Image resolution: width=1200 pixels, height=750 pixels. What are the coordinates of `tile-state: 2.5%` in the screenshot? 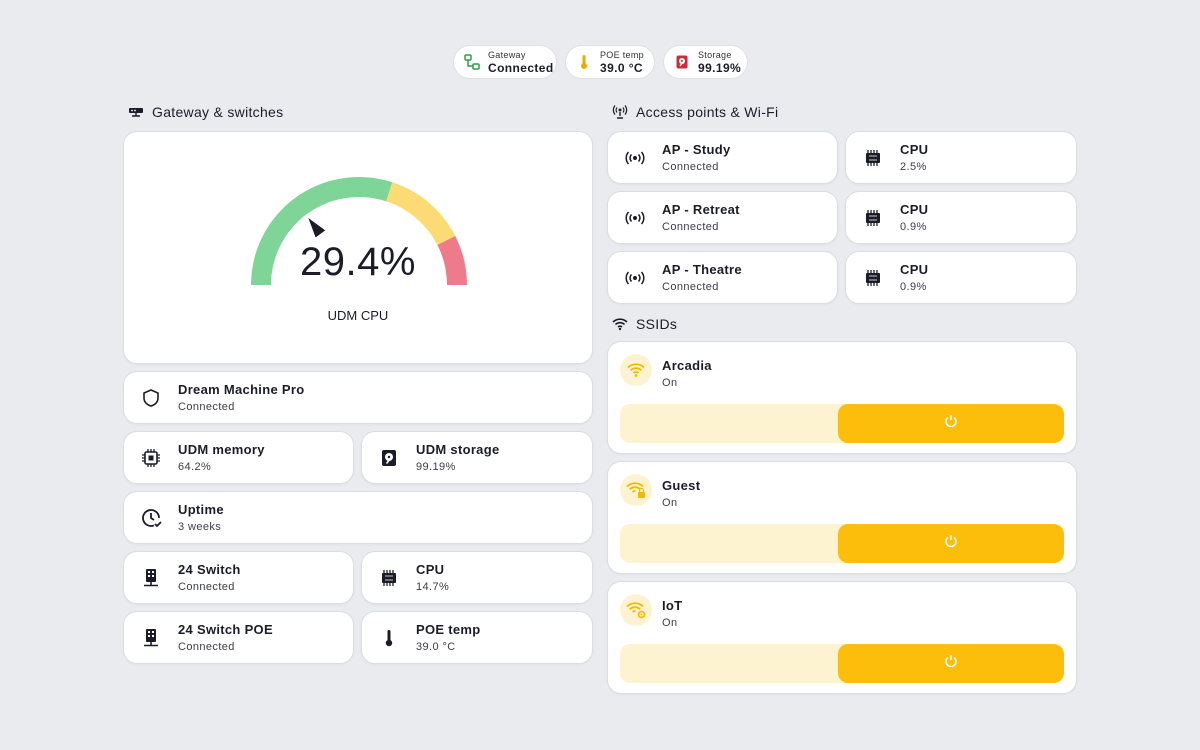 It's located at (913, 167).